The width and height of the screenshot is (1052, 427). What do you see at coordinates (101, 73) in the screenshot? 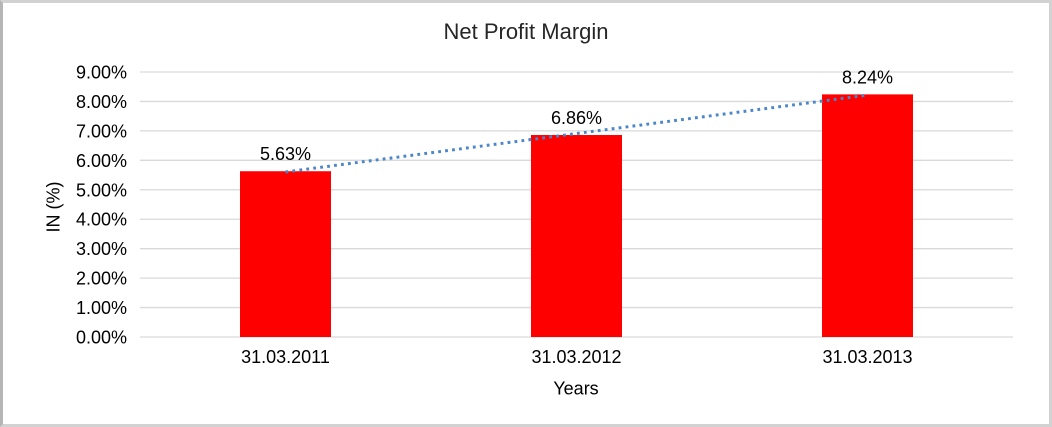
I see `y-axis-tick-label: 9.00%` at bounding box center [101, 73].